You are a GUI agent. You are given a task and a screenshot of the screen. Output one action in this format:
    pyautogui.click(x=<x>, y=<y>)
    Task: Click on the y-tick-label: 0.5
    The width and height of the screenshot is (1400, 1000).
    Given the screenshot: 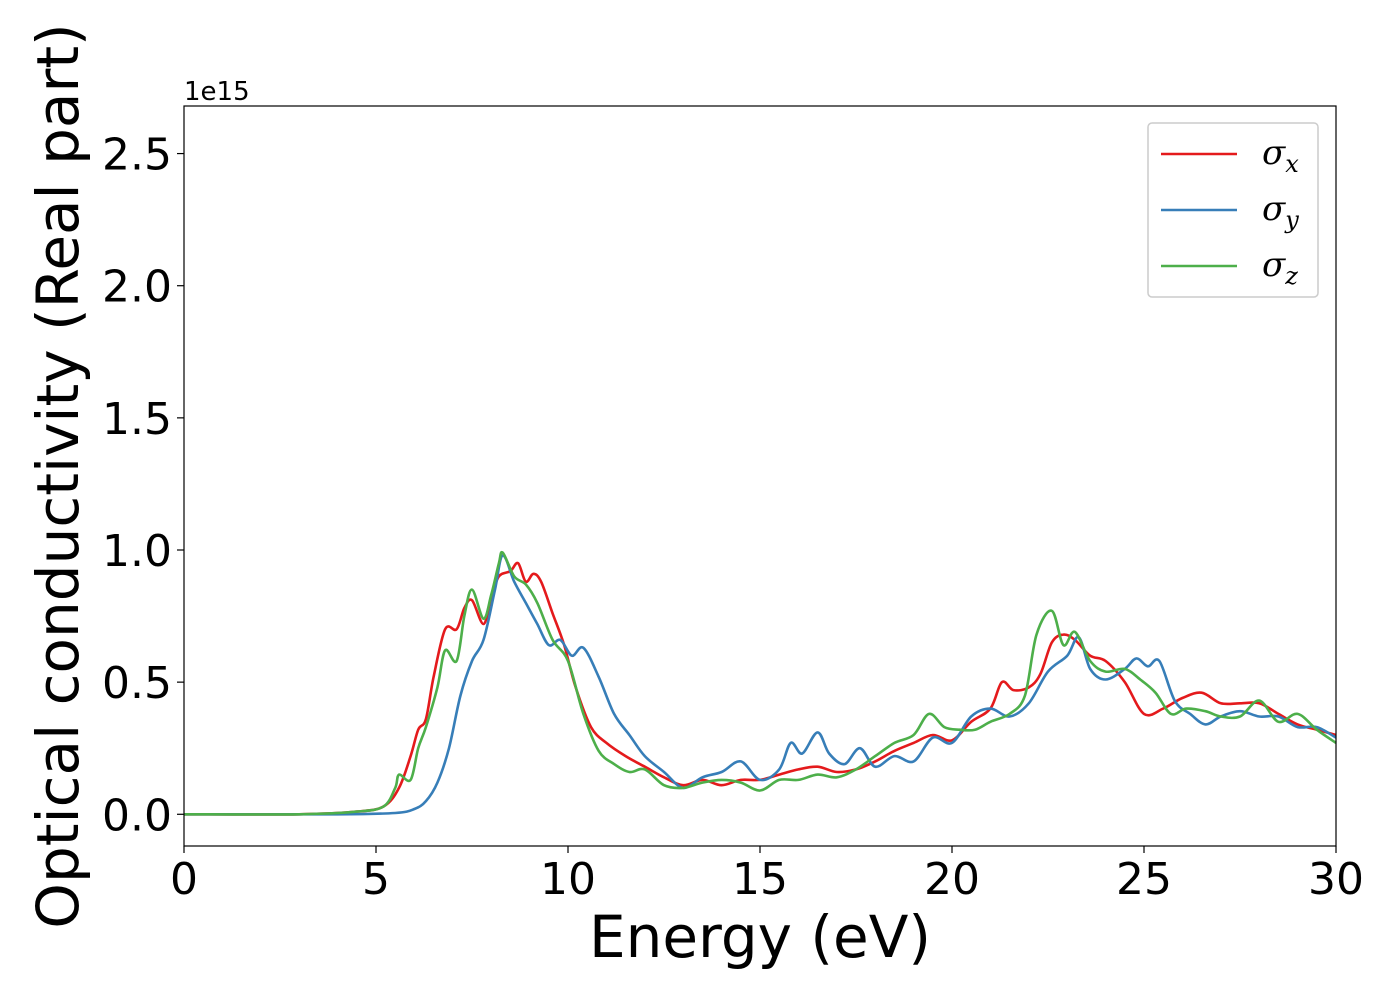 What is the action you would take?
    pyautogui.click(x=137, y=683)
    